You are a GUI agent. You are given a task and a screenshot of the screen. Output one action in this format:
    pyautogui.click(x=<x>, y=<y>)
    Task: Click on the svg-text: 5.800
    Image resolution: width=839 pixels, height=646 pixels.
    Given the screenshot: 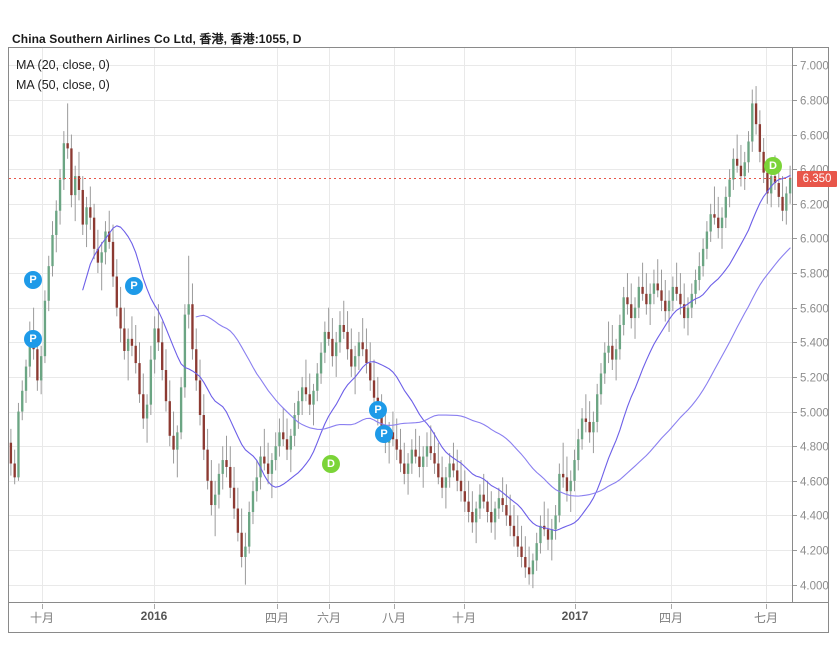 What is the action you would take?
    pyautogui.click(x=814, y=275)
    